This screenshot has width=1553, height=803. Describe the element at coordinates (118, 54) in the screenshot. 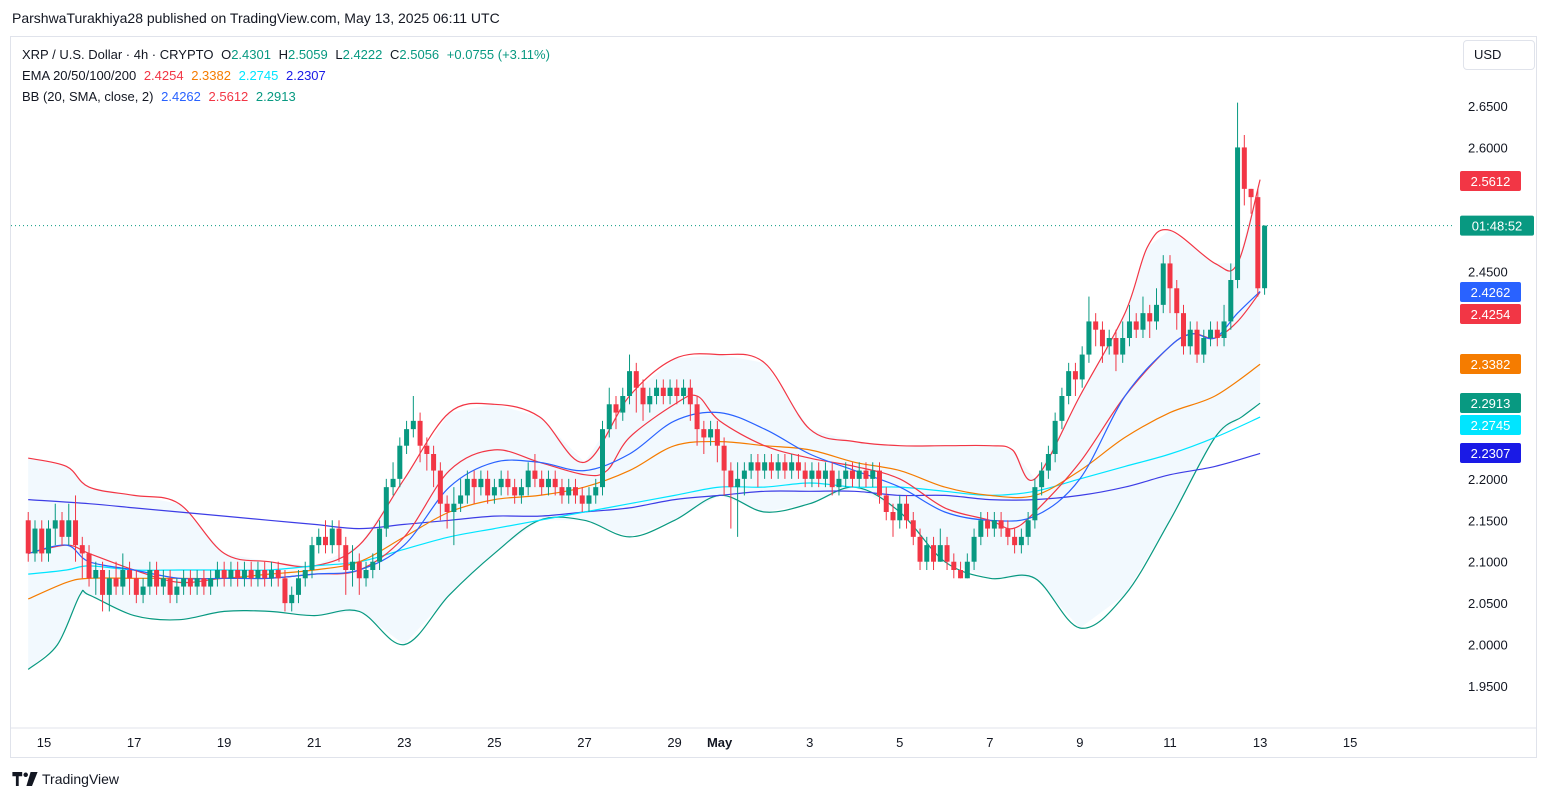

I see `symbol-label: XRP / U.S. Dollar · 4h · CRYPTO` at that location.